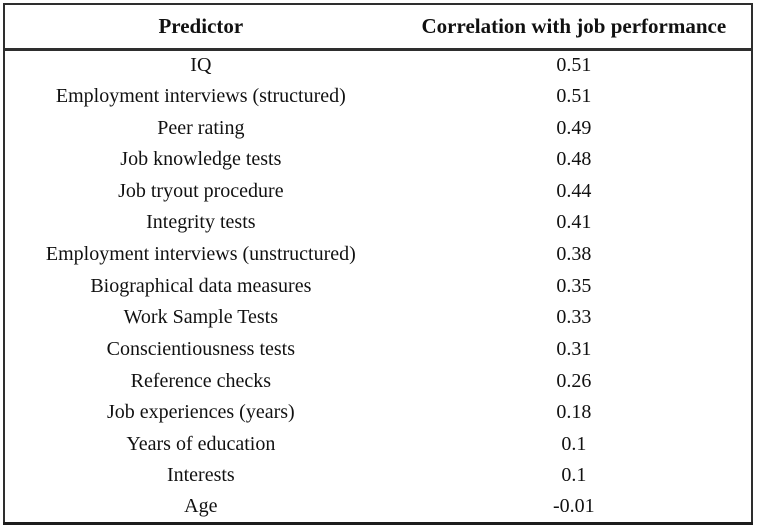 The height and width of the screenshot is (531, 768). I want to click on cell-predictor: IQ, so click(201, 65).